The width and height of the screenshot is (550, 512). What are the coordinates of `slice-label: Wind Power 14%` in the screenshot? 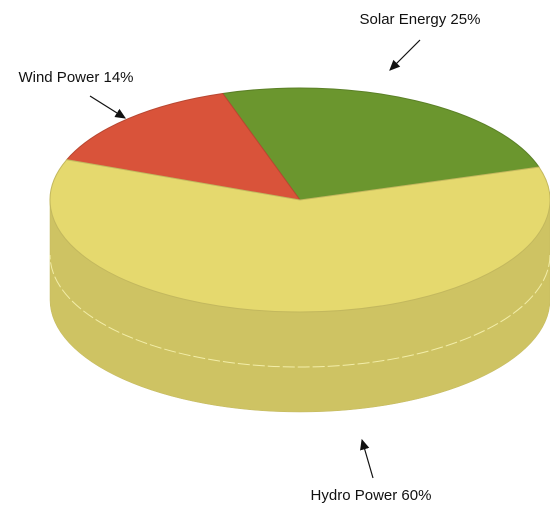 It's located at (75, 77).